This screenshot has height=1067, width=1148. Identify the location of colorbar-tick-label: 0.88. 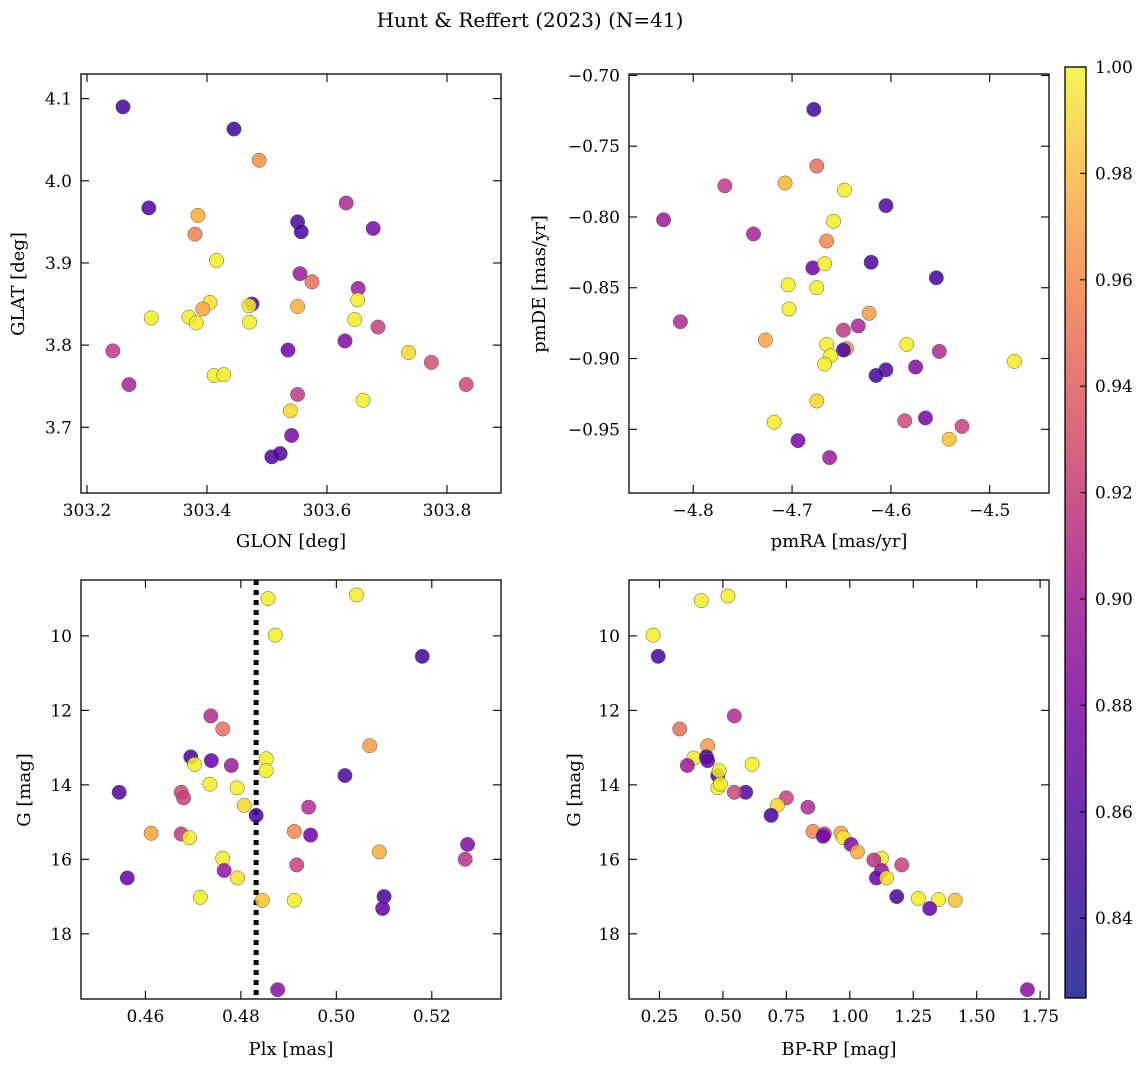
(1114, 706).